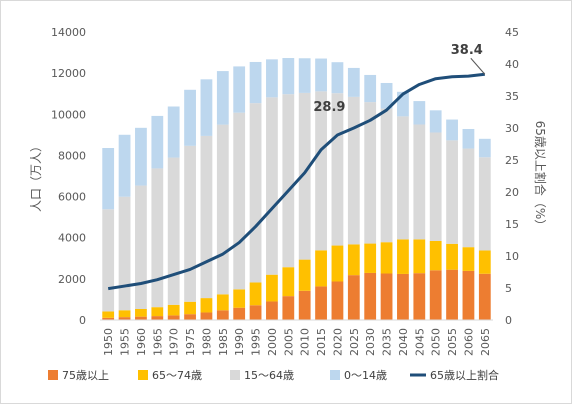 This screenshot has height=404, width=572. Describe the element at coordinates (108, 314) in the screenshot. I see `bar-1950-s1` at that location.